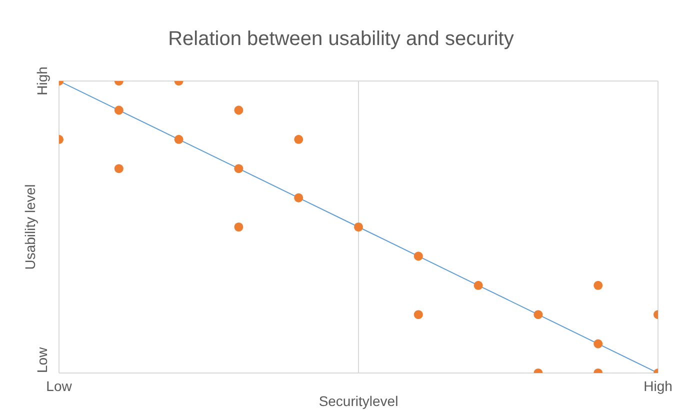  Describe the element at coordinates (42, 359) in the screenshot. I see `text: Low` at that location.